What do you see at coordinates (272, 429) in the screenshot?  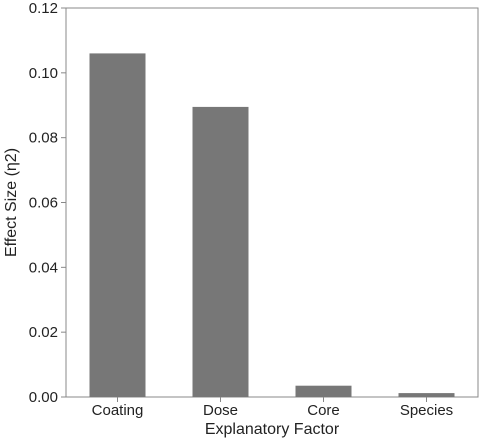 I see `x-axis-title: Explanatory Factor` at bounding box center [272, 429].